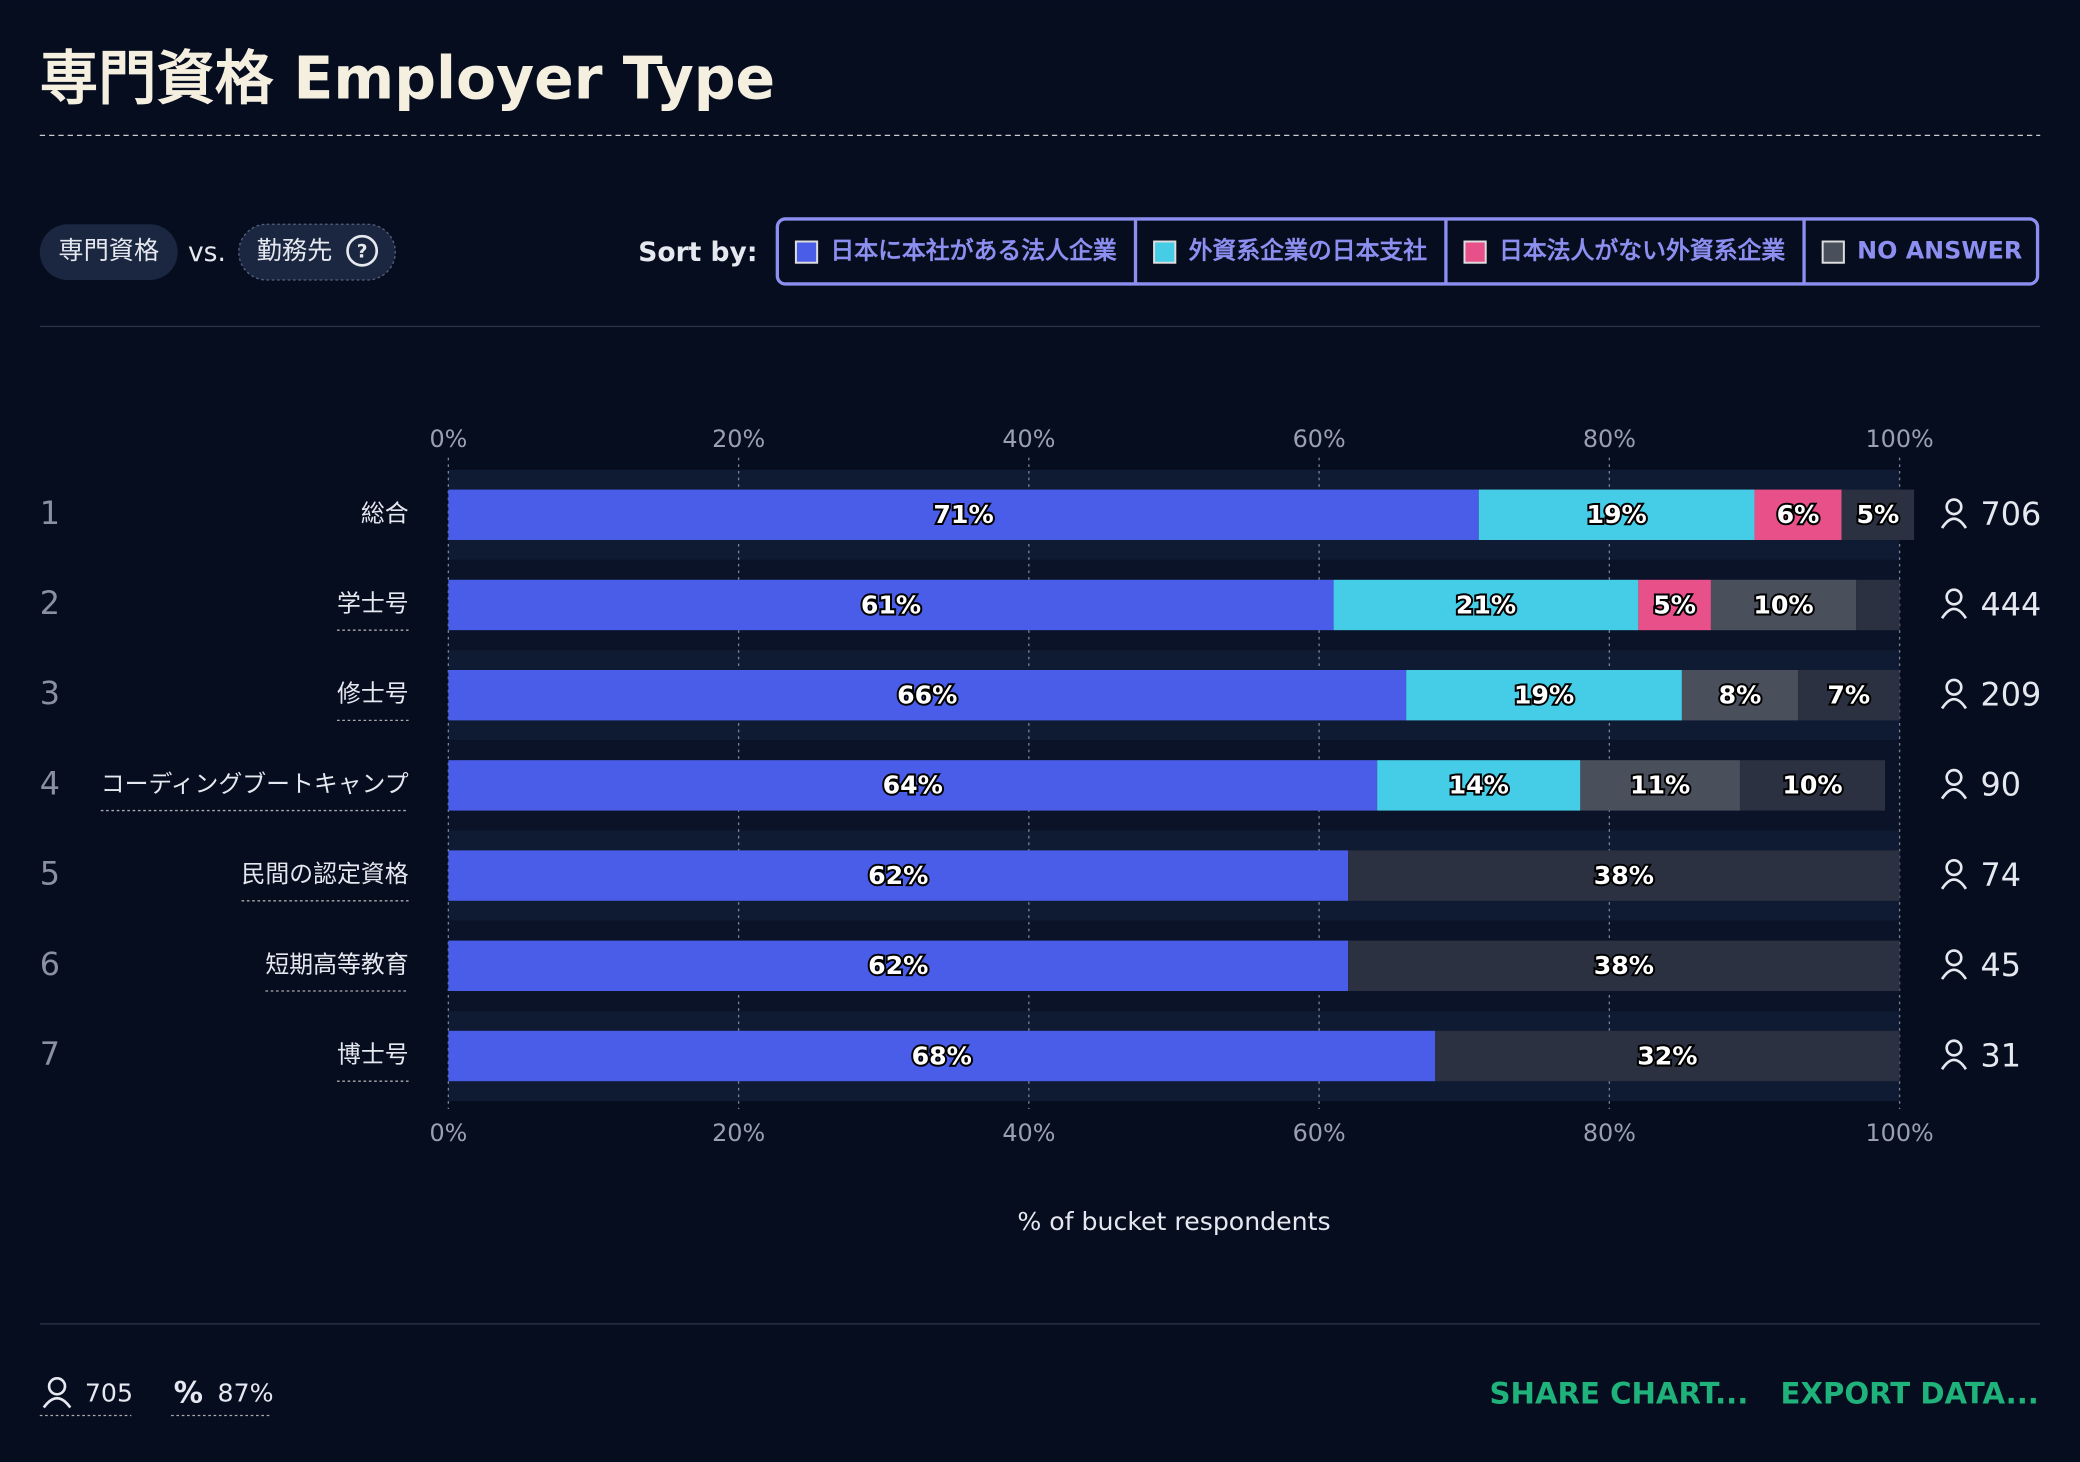 This screenshot has height=1462, width=2080. I want to click on sort-label: Sort by:, so click(697, 252).